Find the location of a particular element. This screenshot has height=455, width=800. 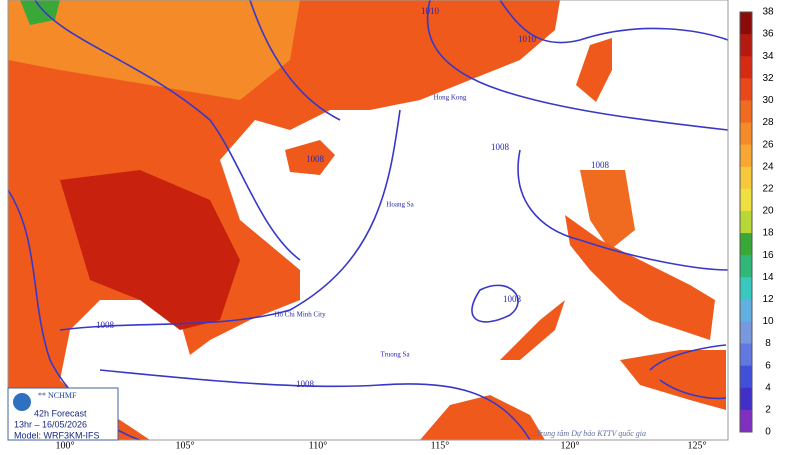

place-label: Truong Sa is located at coordinates (395, 355).